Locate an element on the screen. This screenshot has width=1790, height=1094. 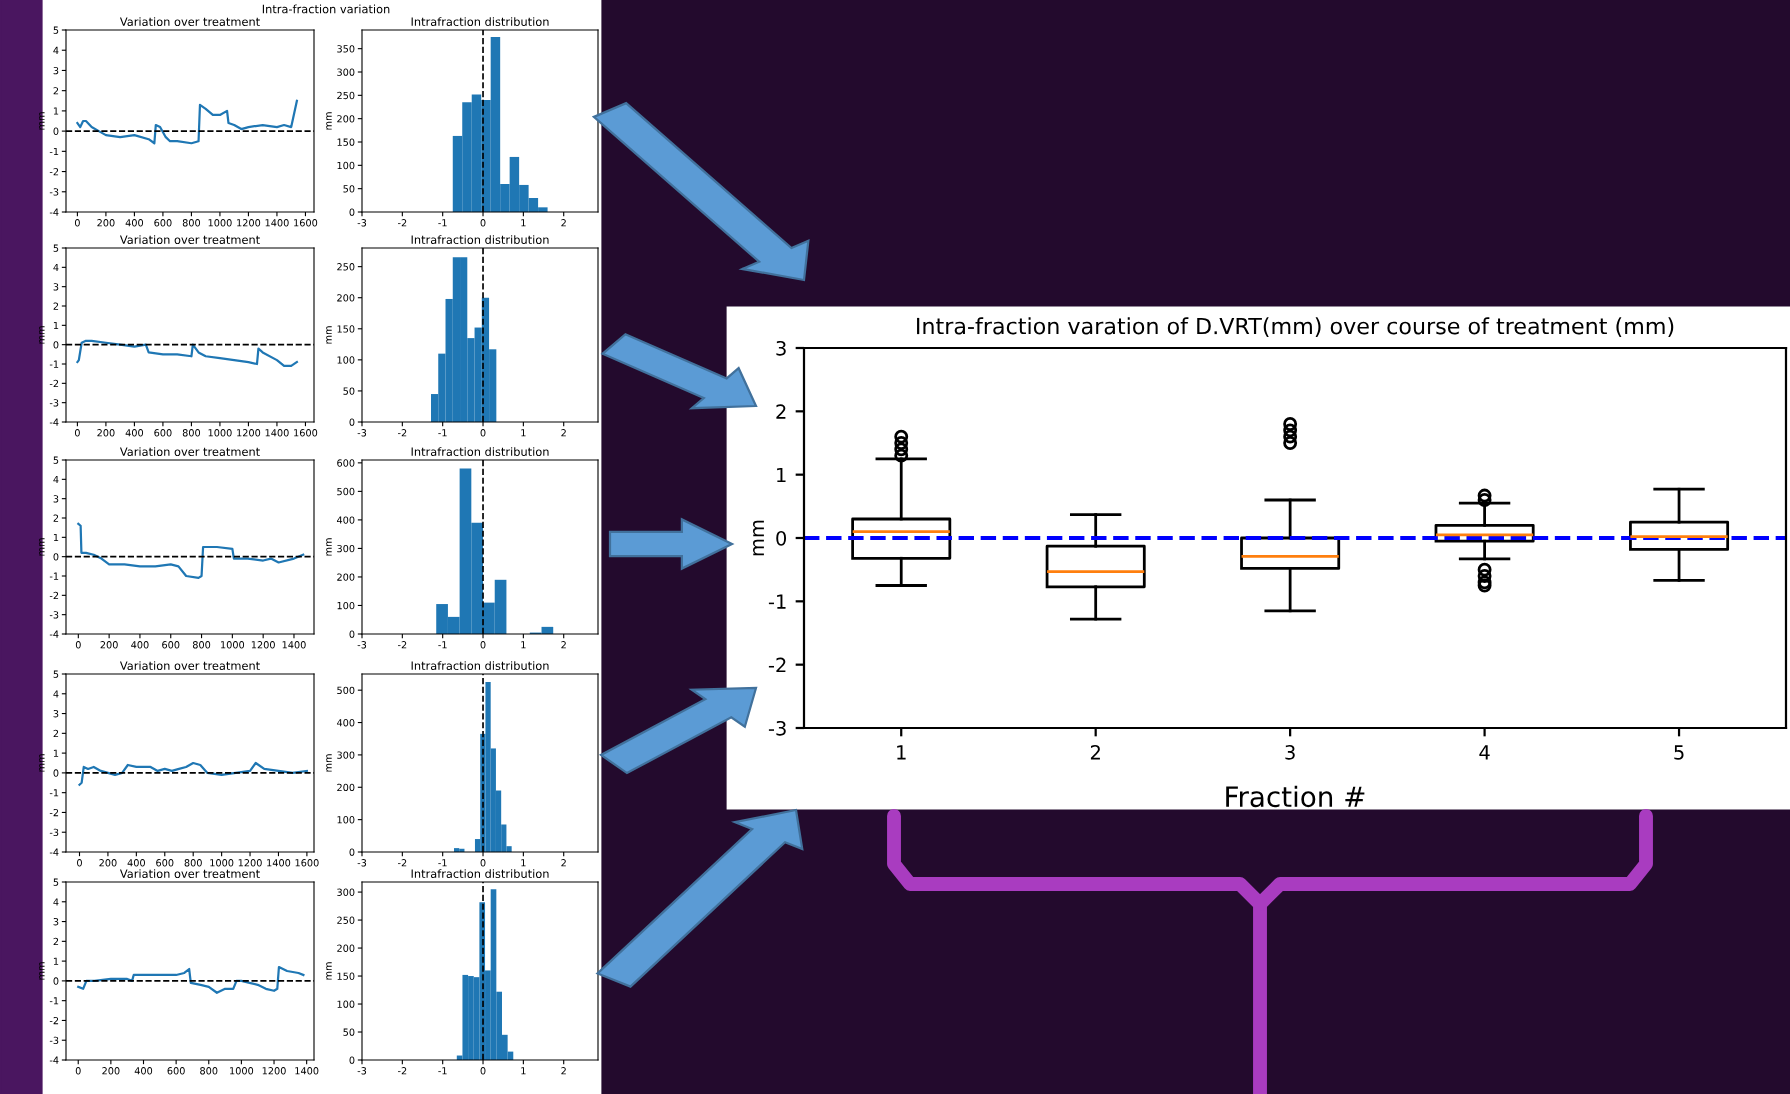
x-tick-label: 3 is located at coordinates (1290, 752).